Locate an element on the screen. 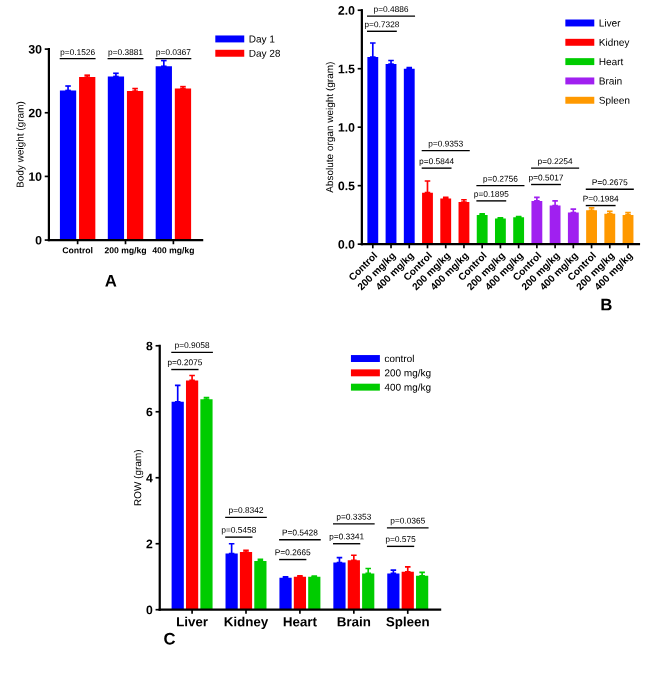 The width and height of the screenshot is (652, 682). text: B is located at coordinates (606, 304).